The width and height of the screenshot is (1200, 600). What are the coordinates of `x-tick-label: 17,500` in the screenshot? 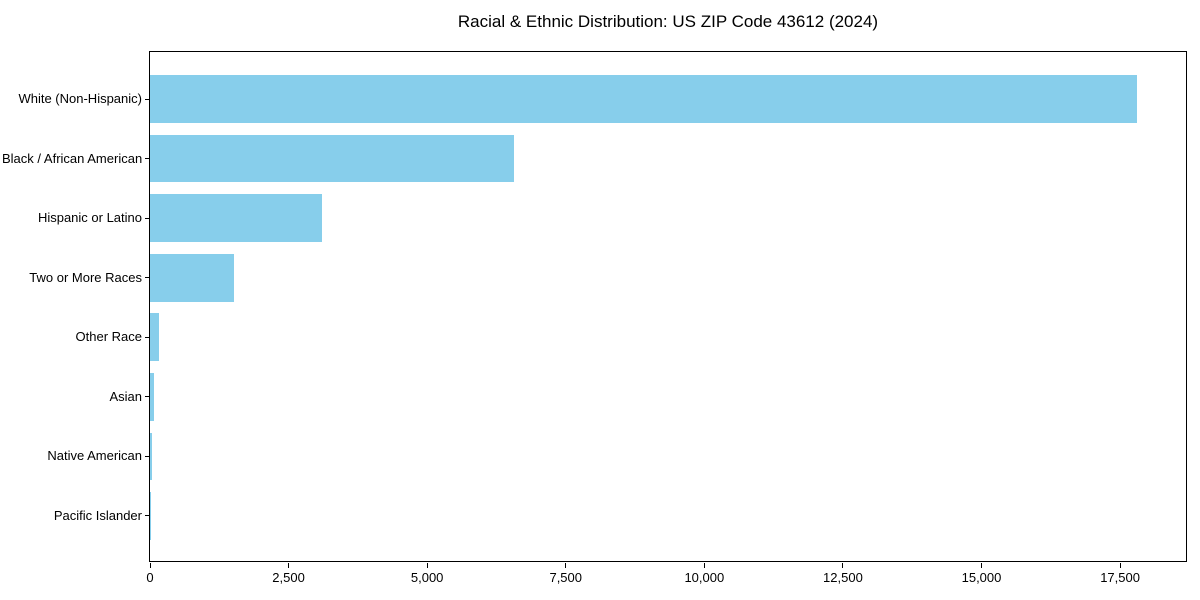 It's located at (1120, 577).